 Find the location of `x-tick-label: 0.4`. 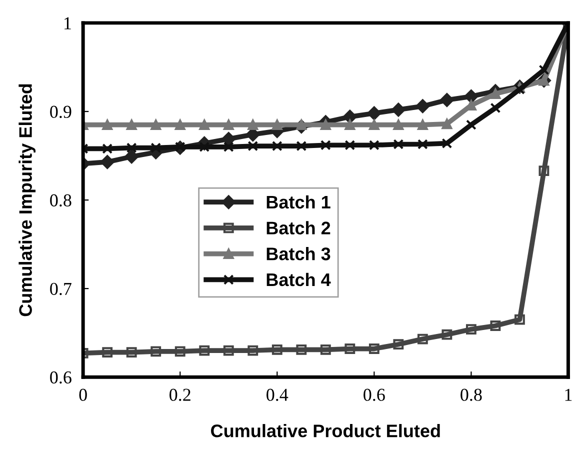

x-tick-label: 0.4 is located at coordinates (277, 394).